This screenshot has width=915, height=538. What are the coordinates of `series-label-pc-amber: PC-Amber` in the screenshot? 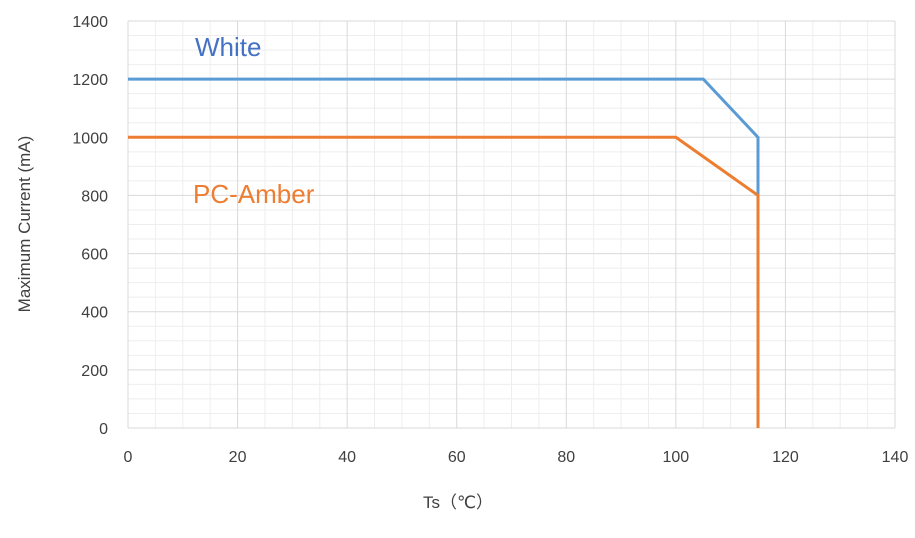 It's located at (254, 194).